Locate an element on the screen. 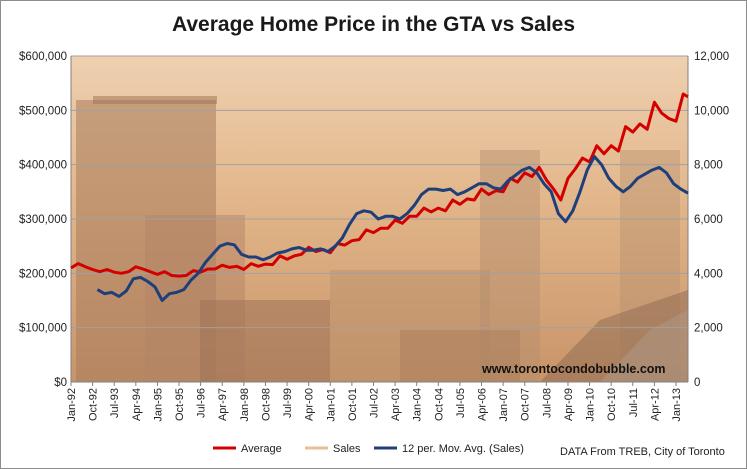 The width and height of the screenshot is (747, 469). x-tick-label: Jan-07 is located at coordinates (504, 405).